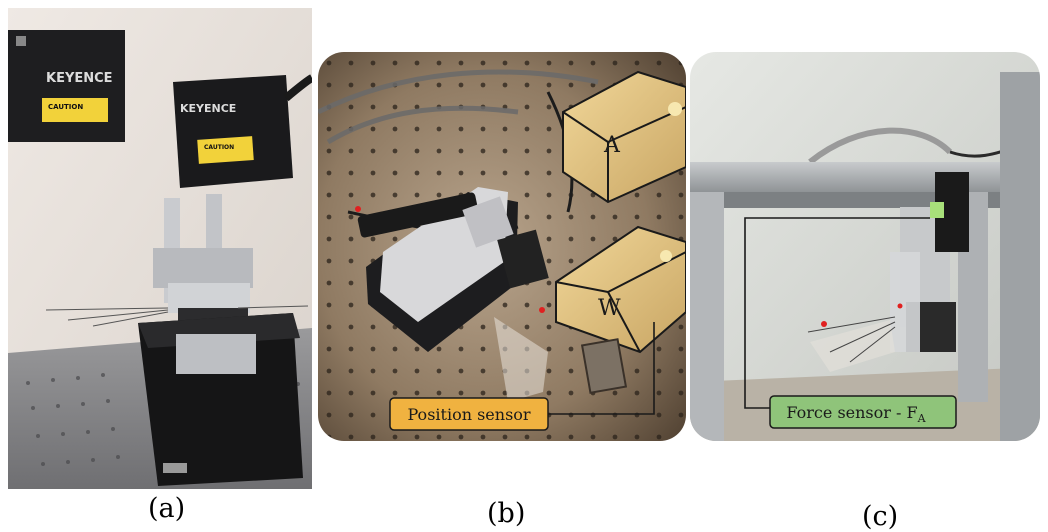 The height and width of the screenshot is (532, 1048). What do you see at coordinates (208, 108) in the screenshot?
I see `sensor-brand-label-2: KEYENCE` at bounding box center [208, 108].